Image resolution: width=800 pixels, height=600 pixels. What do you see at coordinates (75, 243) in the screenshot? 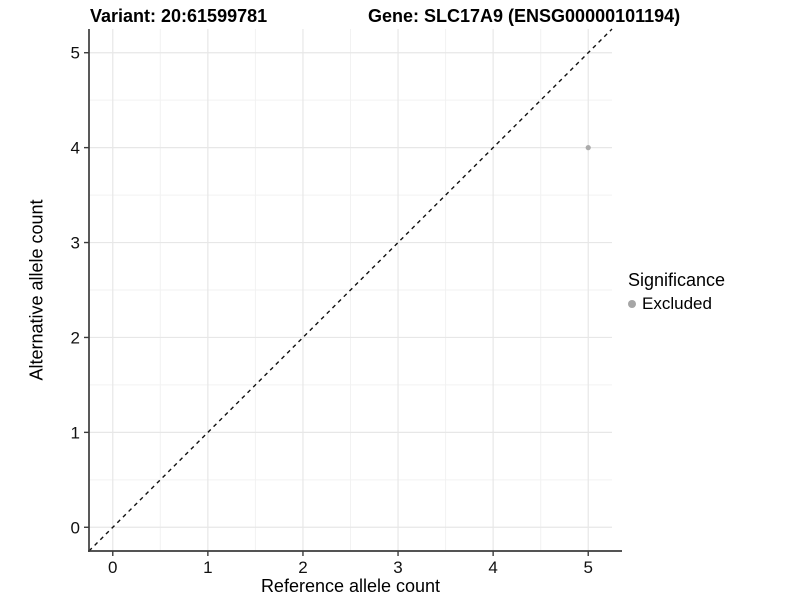
I see `y-tick-label: 3` at bounding box center [75, 243].